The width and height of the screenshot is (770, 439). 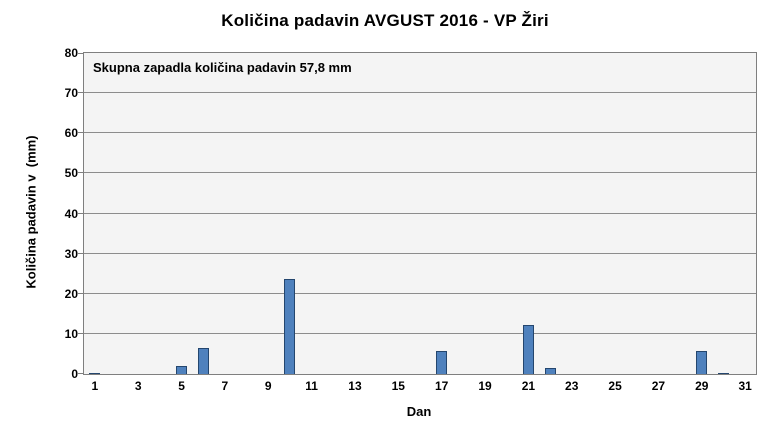 What do you see at coordinates (31, 212) in the screenshot?
I see `y-axis-title: Količina padavin v (mm)` at bounding box center [31, 212].